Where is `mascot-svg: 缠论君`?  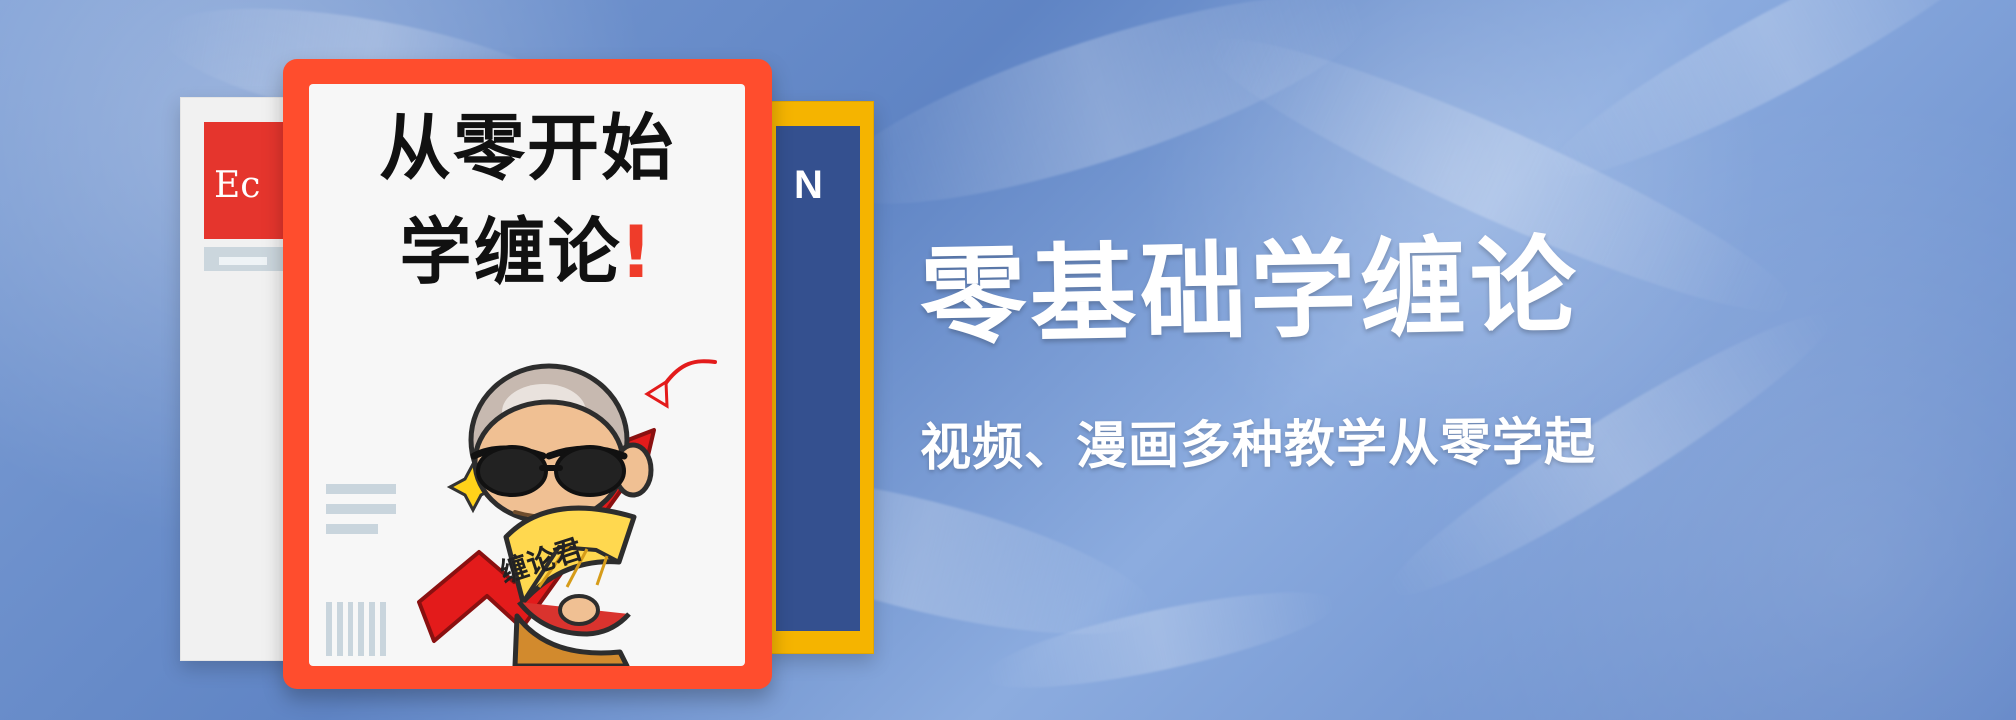
mascot-svg: 缠论君 is located at coordinates (567, 512).